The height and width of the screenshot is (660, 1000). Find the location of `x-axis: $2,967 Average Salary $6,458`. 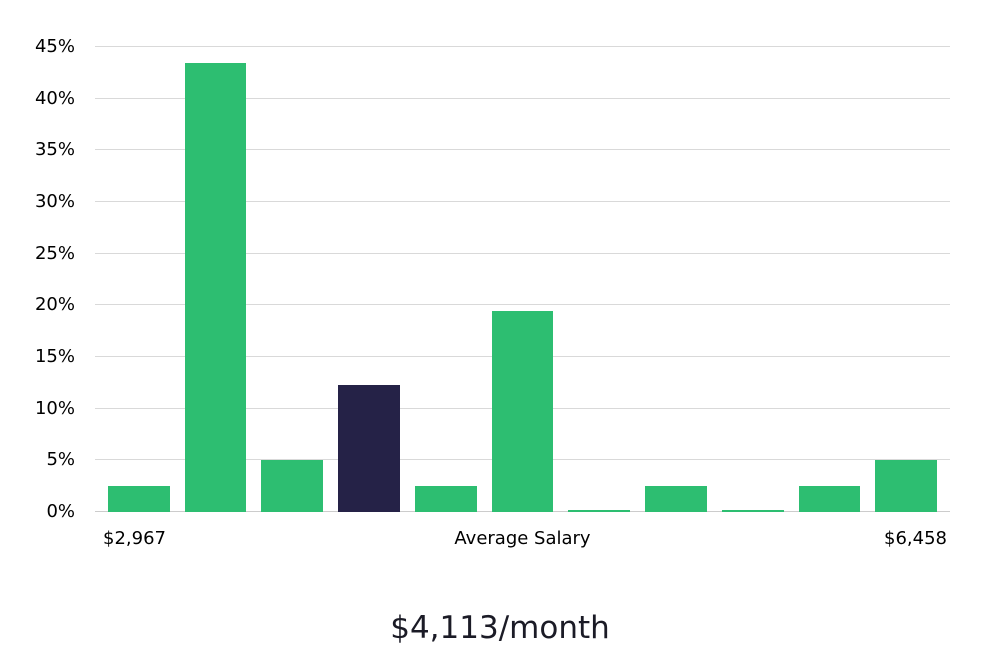

x-axis: $2,967 Average Salary $6,458 is located at coordinates (522, 541).